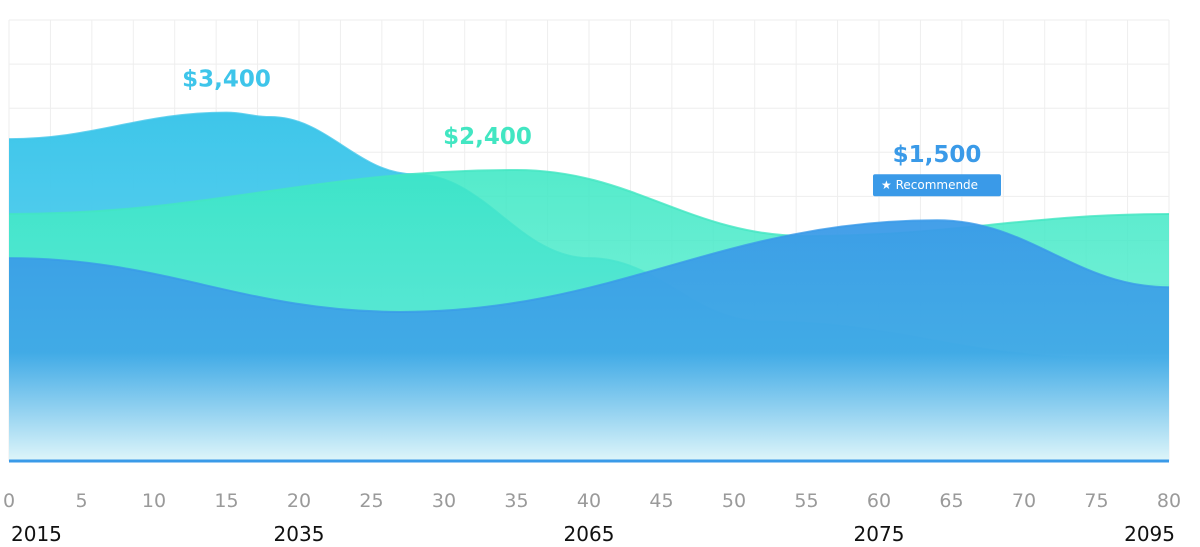 Image resolution: width=1200 pixels, height=547 pixels. I want to click on recommended-badge, so click(937, 185).